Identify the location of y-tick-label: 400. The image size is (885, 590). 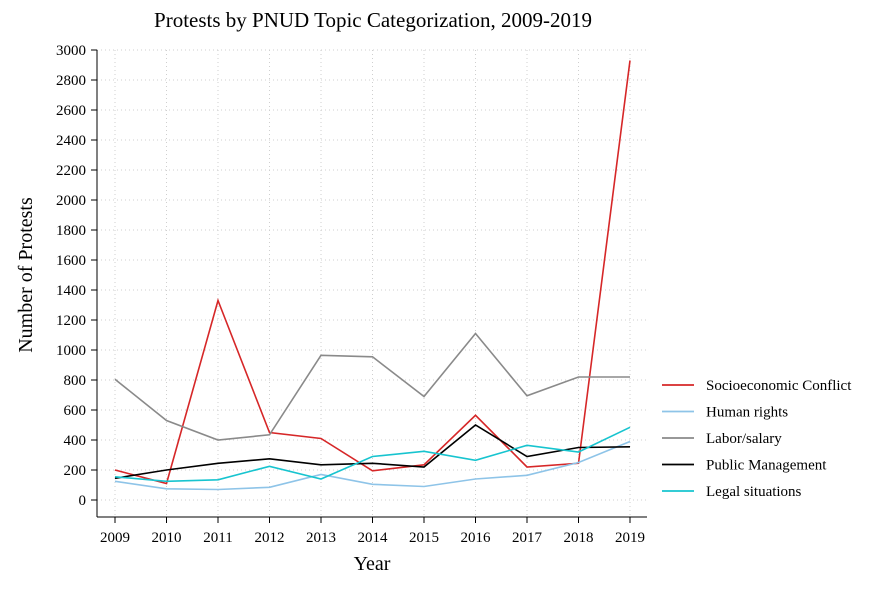
(75, 441).